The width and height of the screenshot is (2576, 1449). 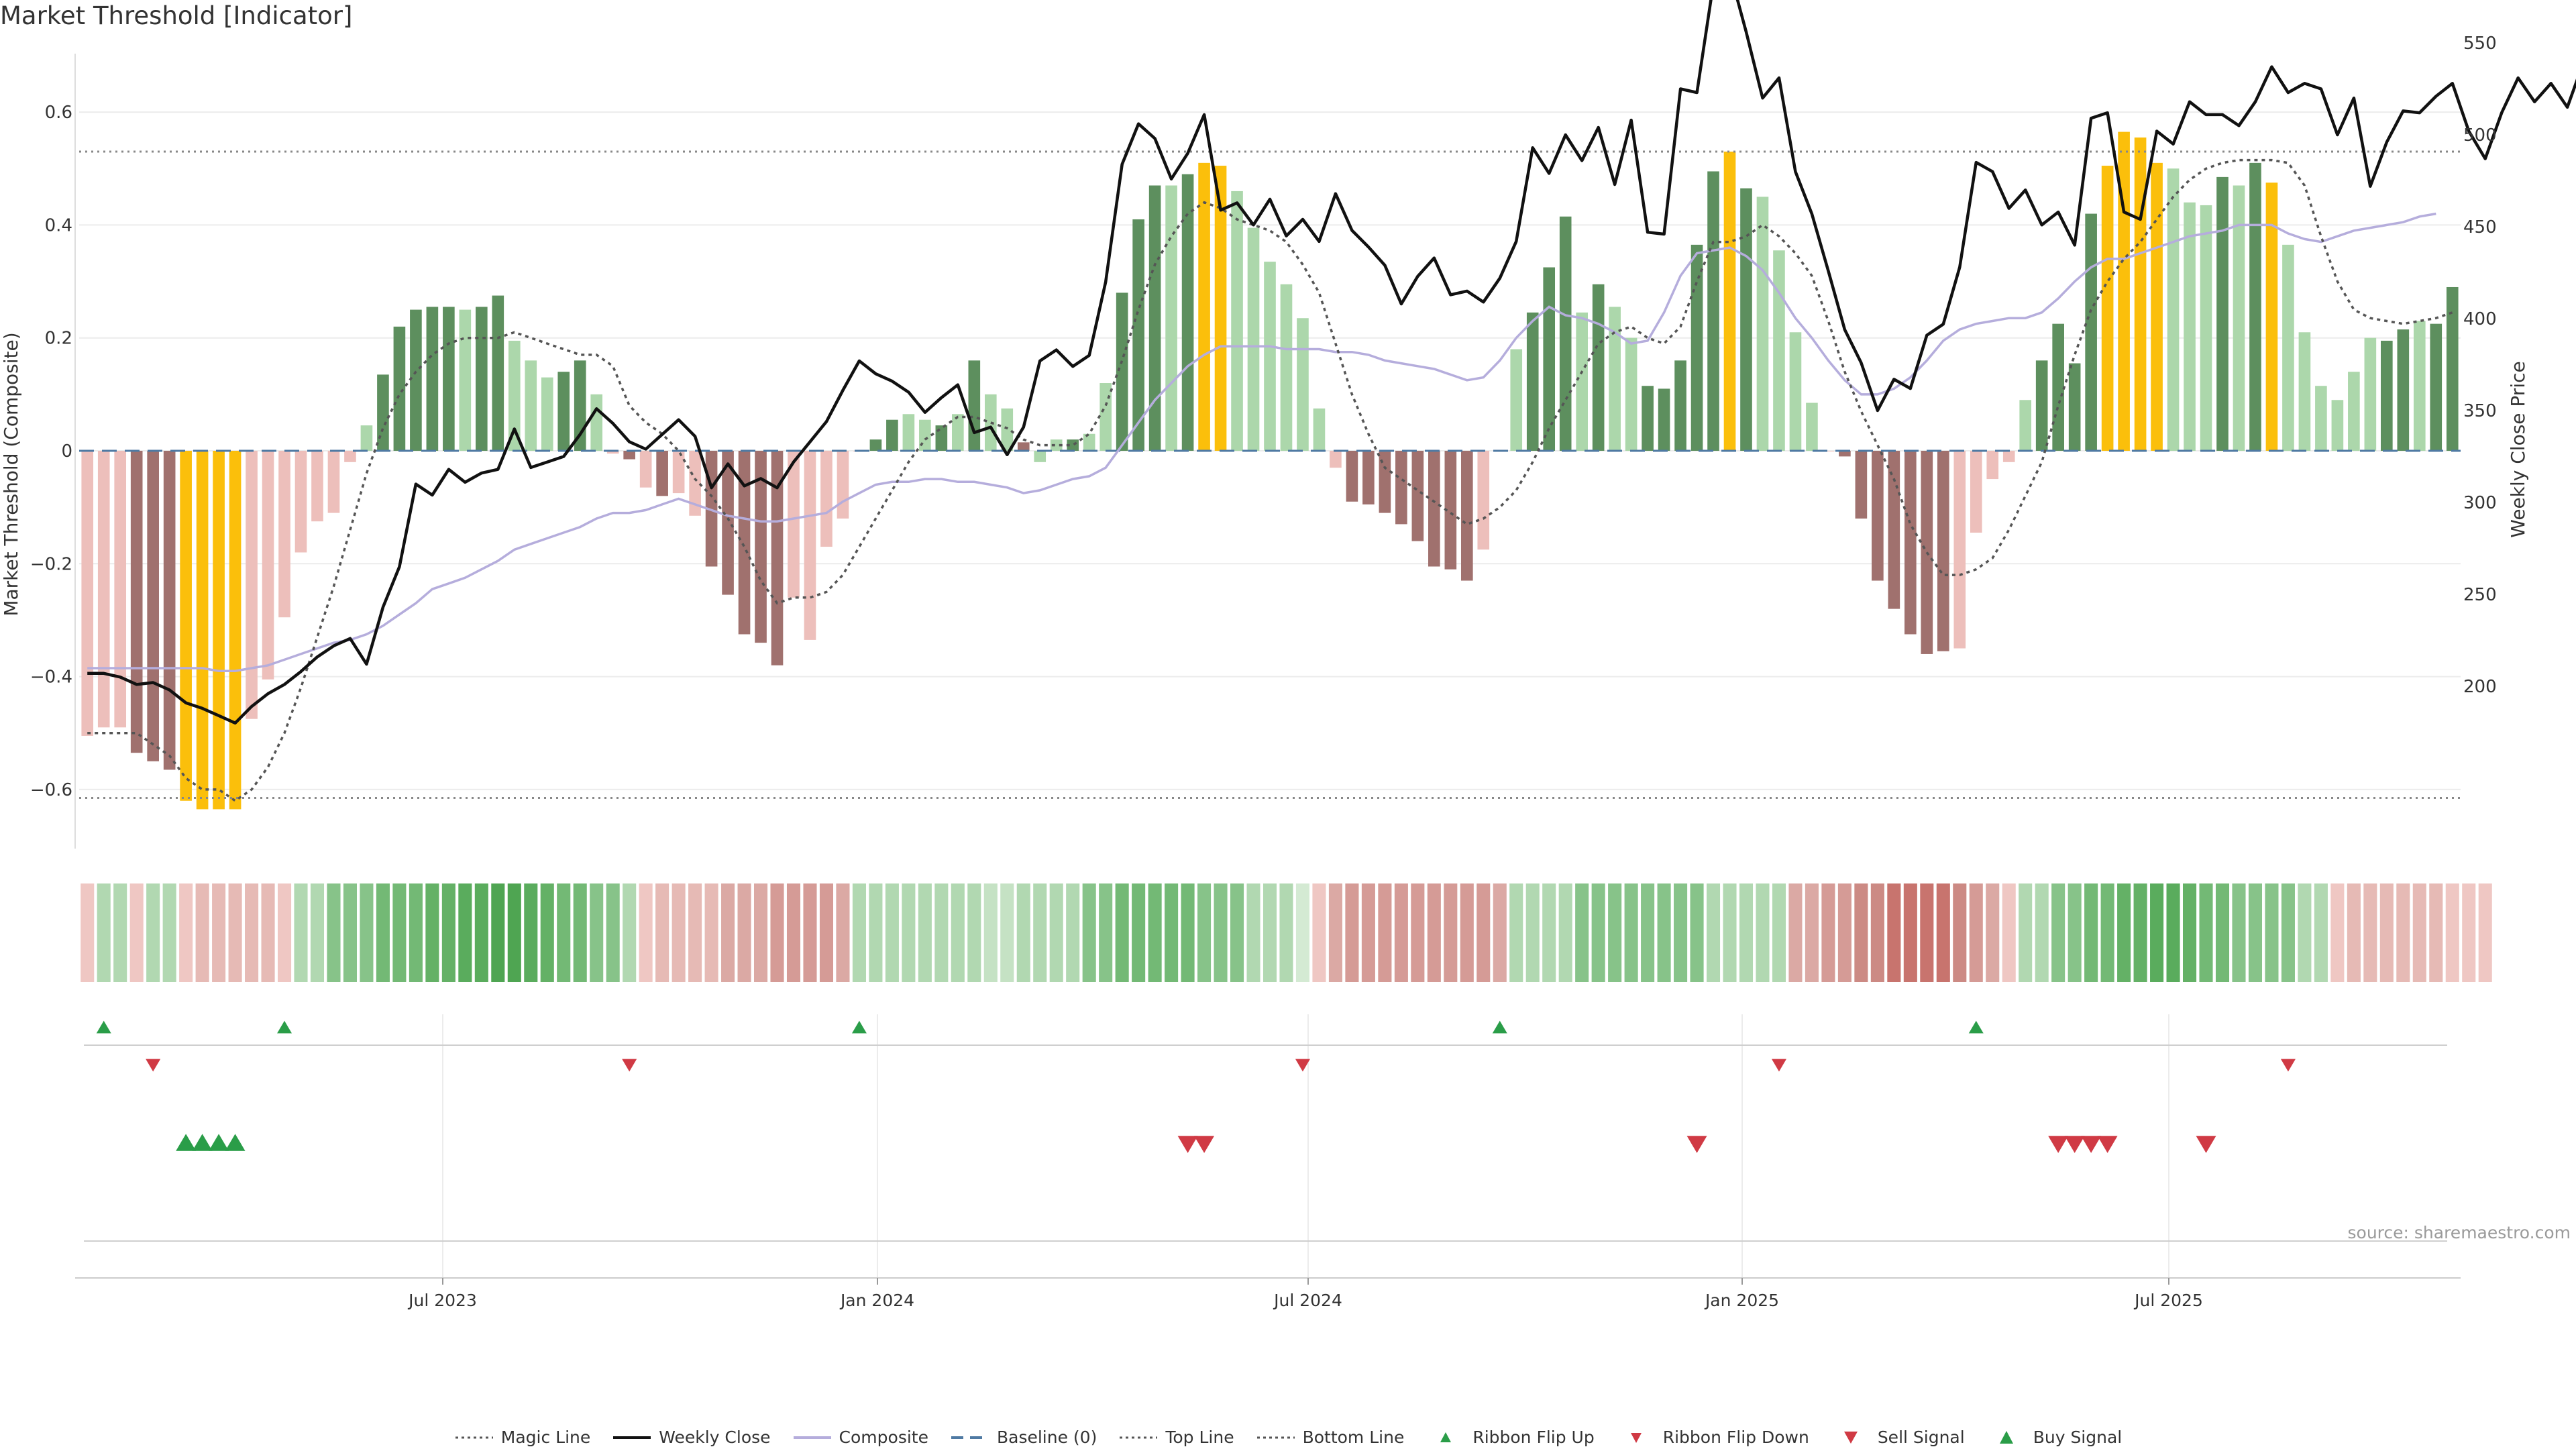 I want to click on legend-label: Buy Signal, so click(x=2078, y=1437).